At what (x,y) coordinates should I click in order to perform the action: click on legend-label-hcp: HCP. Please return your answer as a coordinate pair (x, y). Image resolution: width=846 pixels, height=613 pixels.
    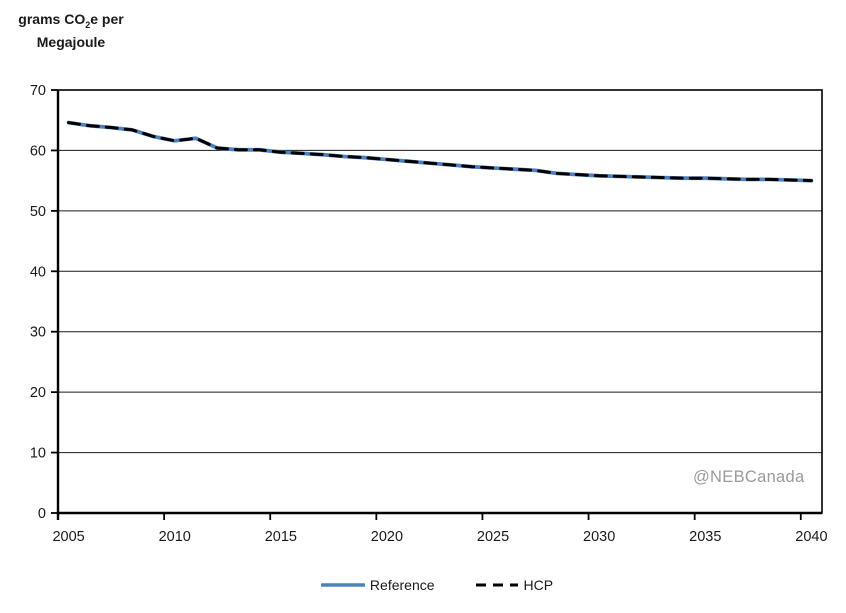
    Looking at the image, I should click on (538, 585).